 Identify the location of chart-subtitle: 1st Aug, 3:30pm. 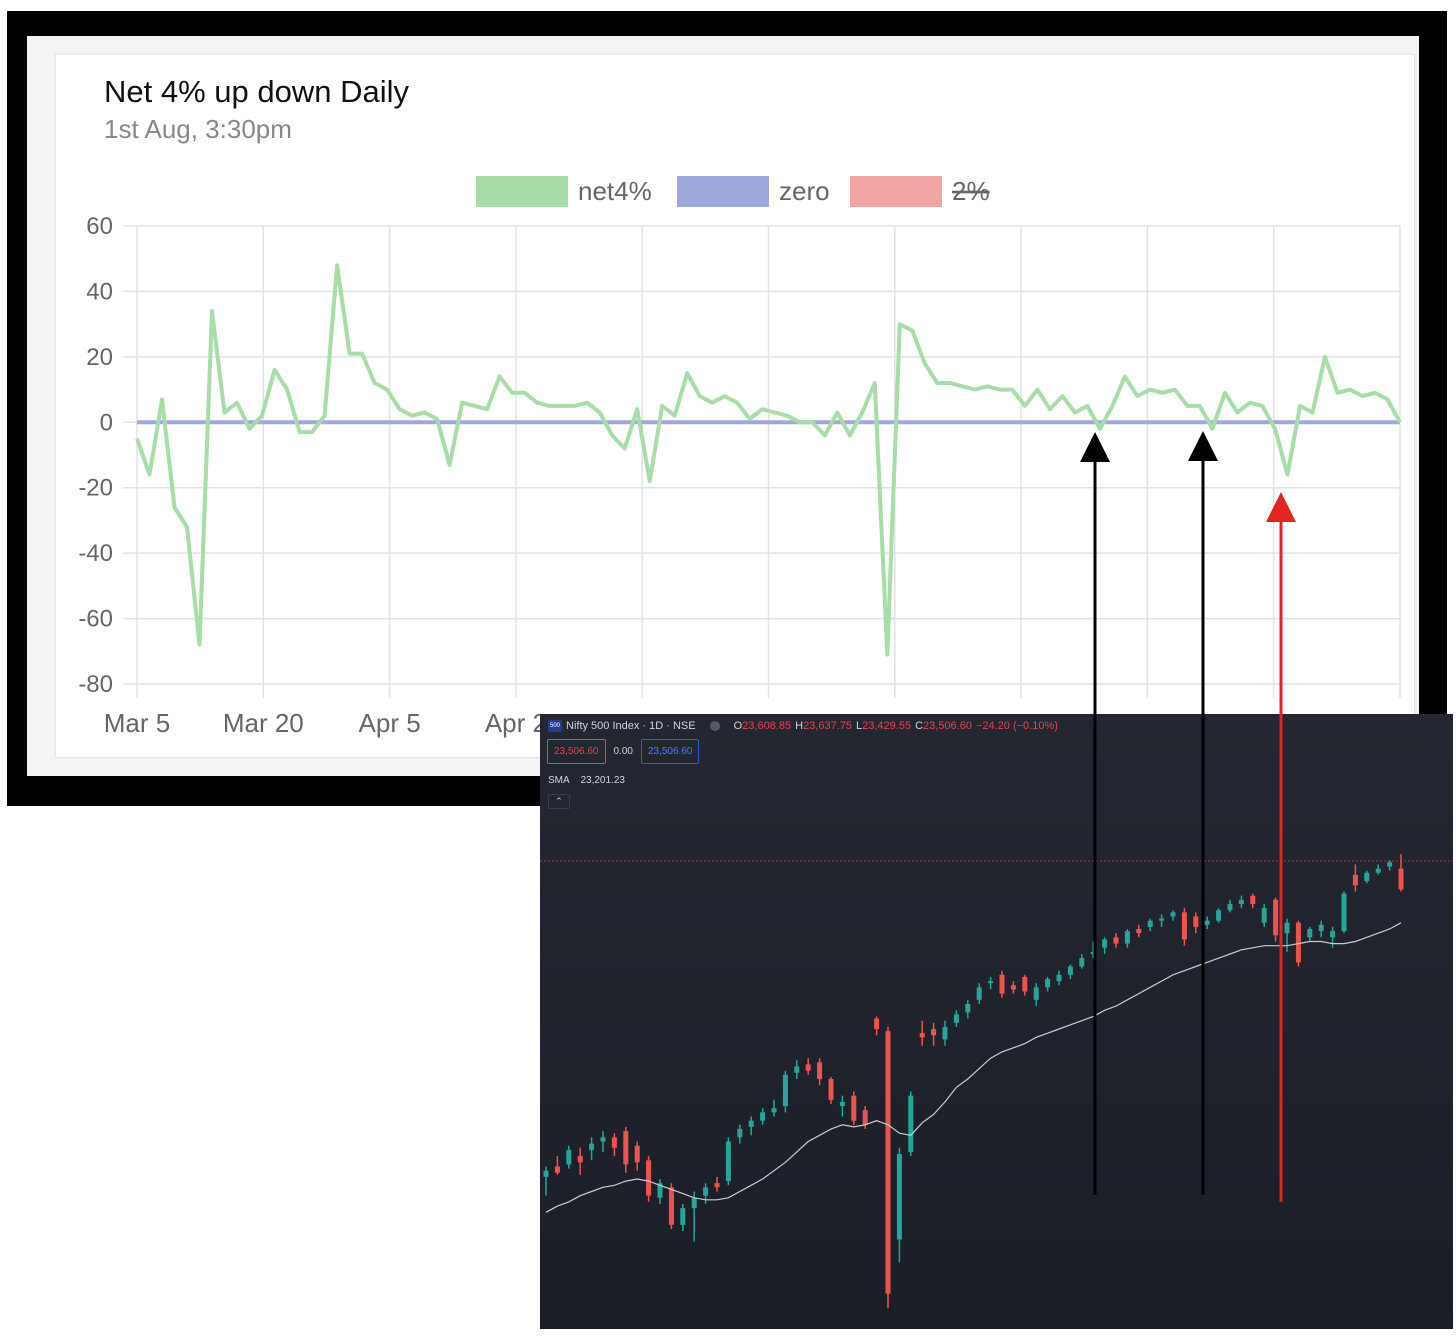
(198, 129).